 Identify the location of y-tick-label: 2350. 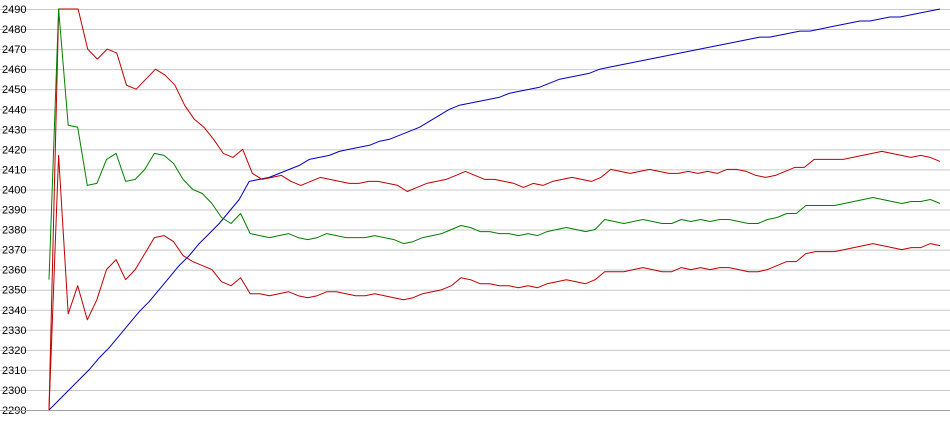
(14, 291).